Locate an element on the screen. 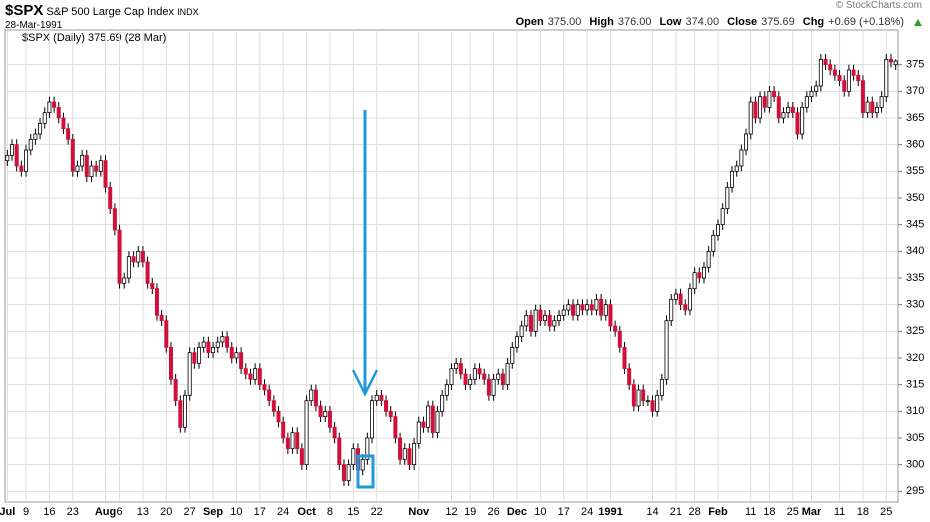 Image resolution: width=930 pixels, height=522 pixels. y-tick-label: 330 is located at coordinates (915, 305).